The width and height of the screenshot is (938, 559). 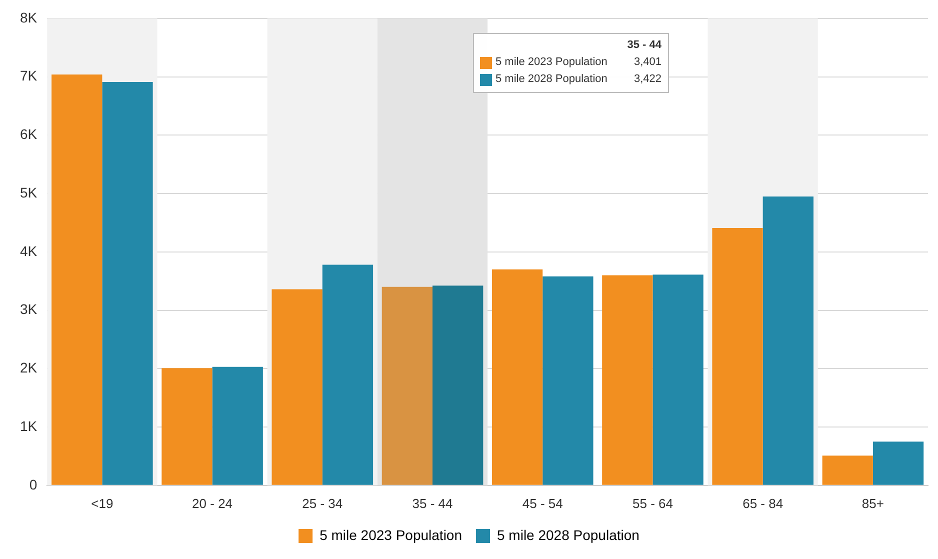 I want to click on annotation: 3,401, so click(x=647, y=62).